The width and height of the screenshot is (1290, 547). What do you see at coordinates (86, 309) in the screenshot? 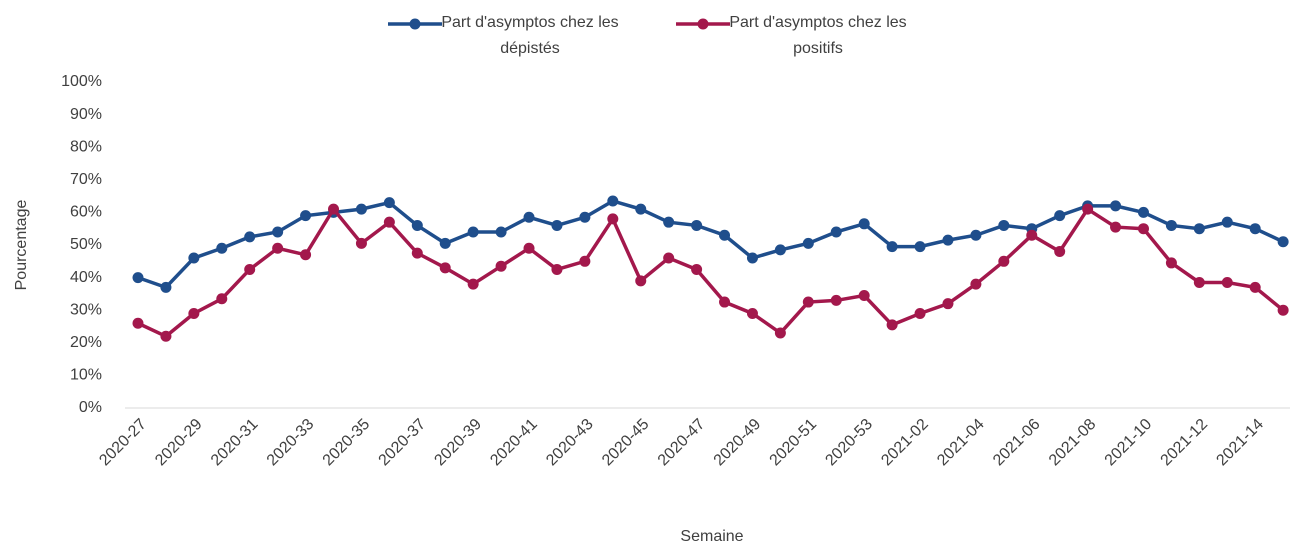
I see `y-tick-label: 30%` at bounding box center [86, 309].